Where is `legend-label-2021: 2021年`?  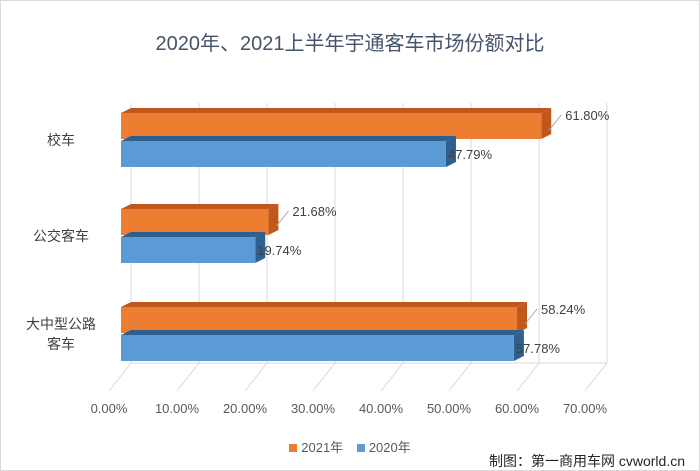 legend-label-2021: 2021年 is located at coordinates (322, 447).